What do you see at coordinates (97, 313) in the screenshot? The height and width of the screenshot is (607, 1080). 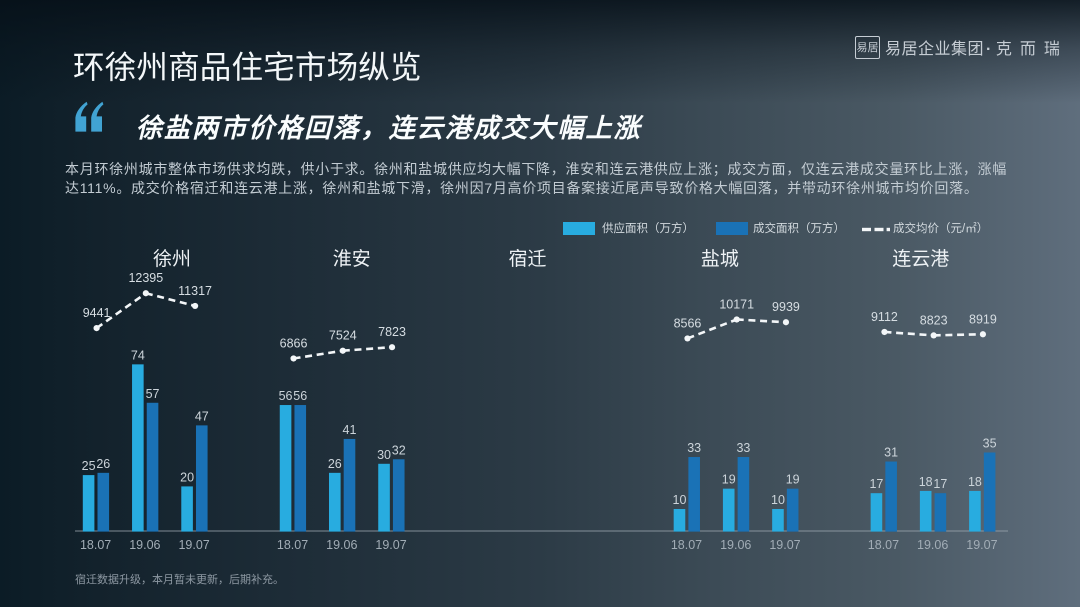 I see `price-value-label: 9441` at bounding box center [97, 313].